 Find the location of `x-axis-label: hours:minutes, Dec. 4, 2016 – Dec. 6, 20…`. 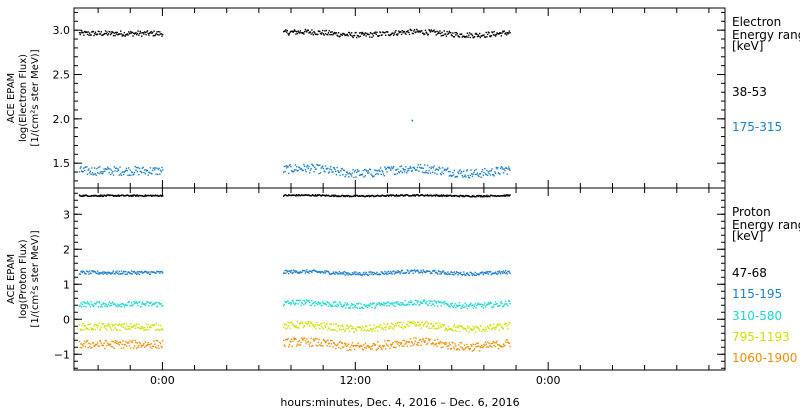

x-axis-label: hours:minutes, Dec. 4, 2016 – Dec. 6, 20… is located at coordinates (399, 402).